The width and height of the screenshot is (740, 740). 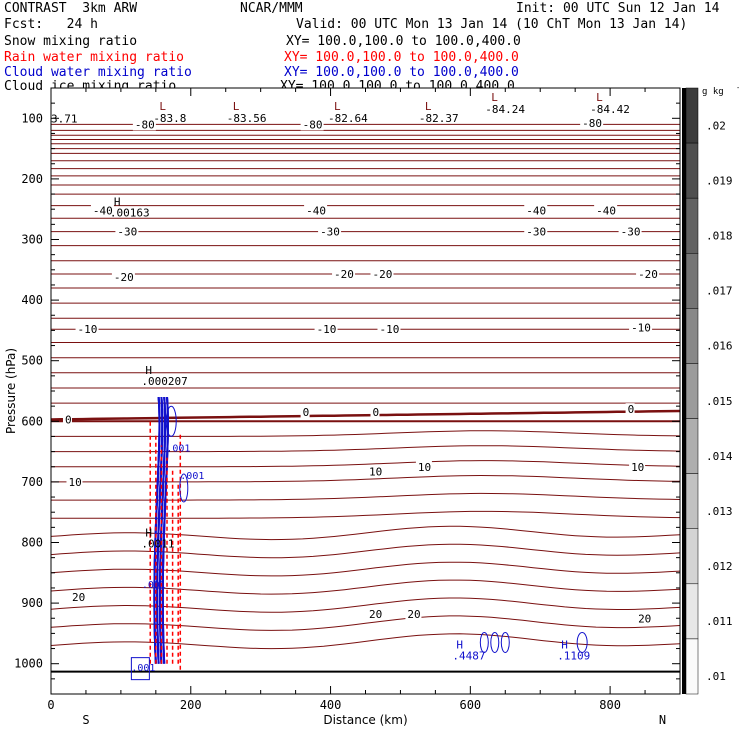 I want to click on low-value: -82.37, so click(x=439, y=118).